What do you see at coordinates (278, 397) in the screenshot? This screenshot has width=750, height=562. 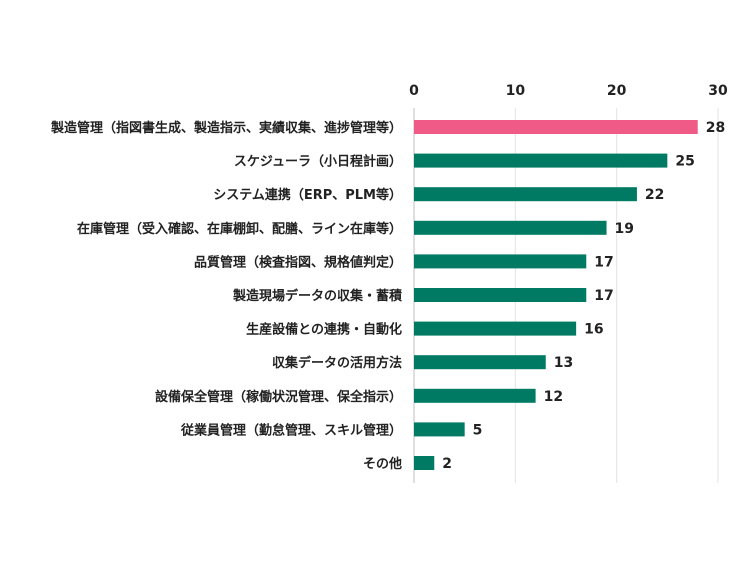 I see `category-label-8: 設備保全管理（稼働状況管理、保全指示）` at bounding box center [278, 397].